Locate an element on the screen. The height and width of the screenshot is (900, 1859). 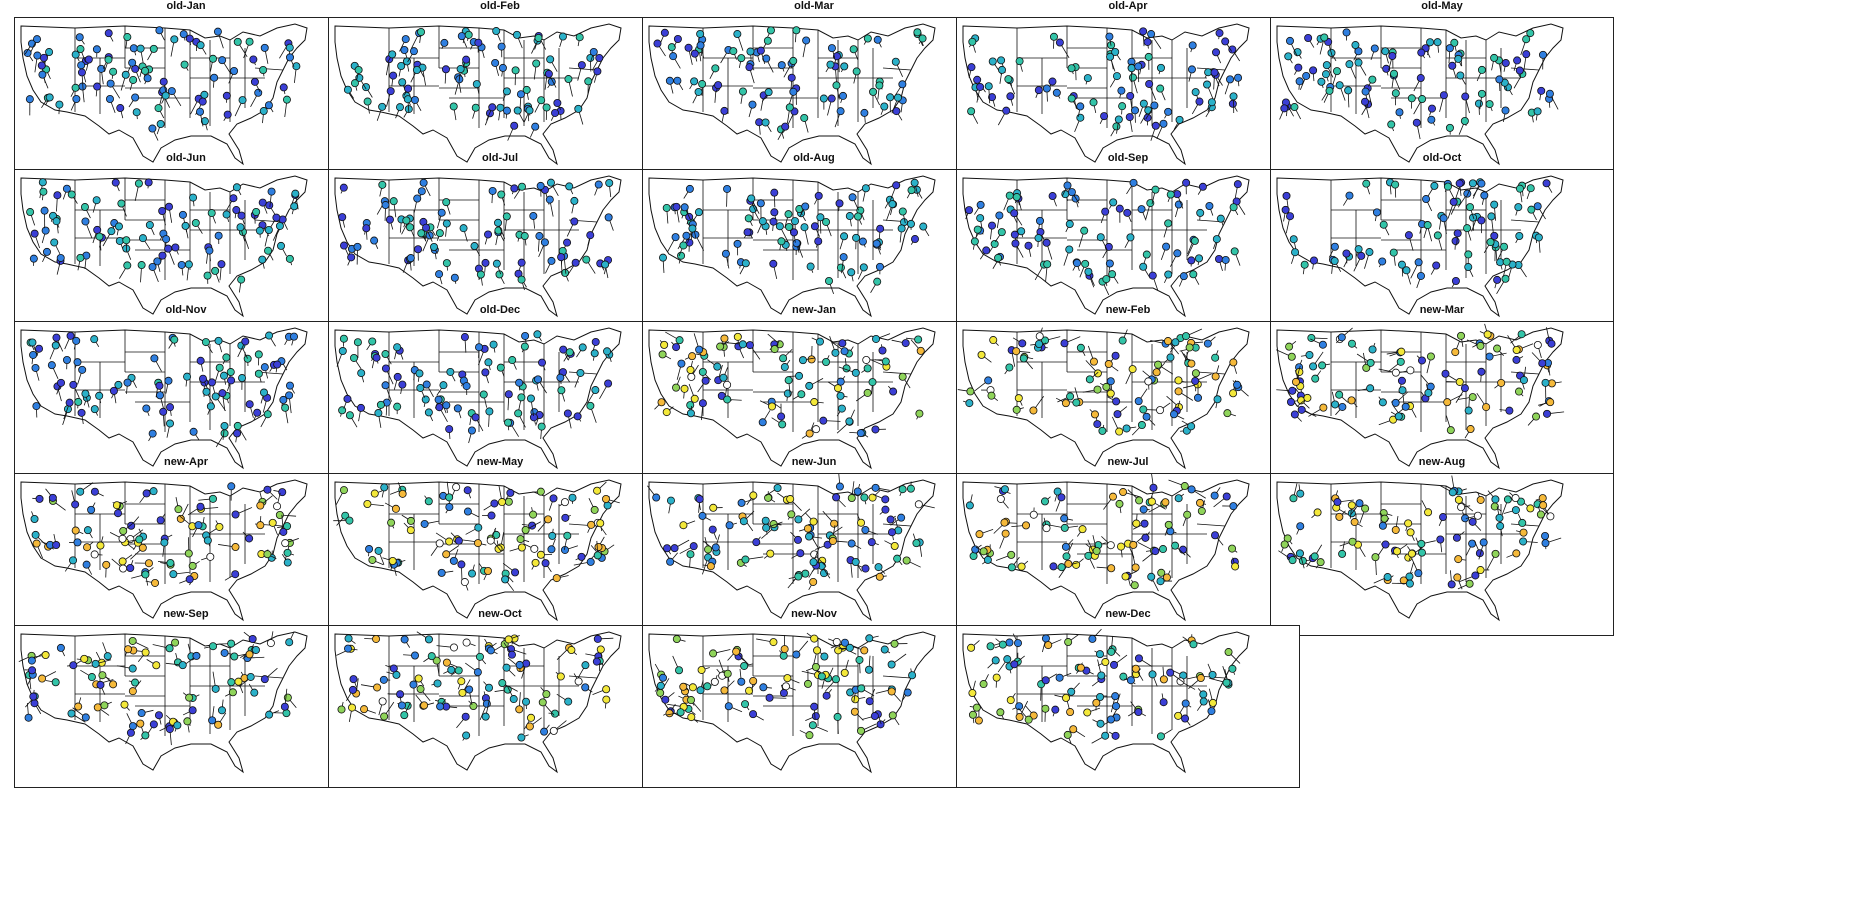
country-outline is located at coordinates (478, 246).